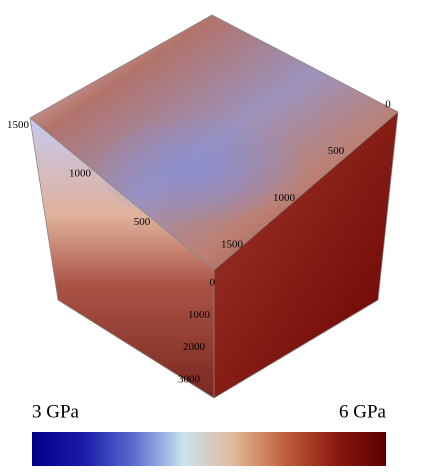 Image resolution: width=421 pixels, height=474 pixels. Describe the element at coordinates (209, 449) in the screenshot. I see `colorbar` at that location.